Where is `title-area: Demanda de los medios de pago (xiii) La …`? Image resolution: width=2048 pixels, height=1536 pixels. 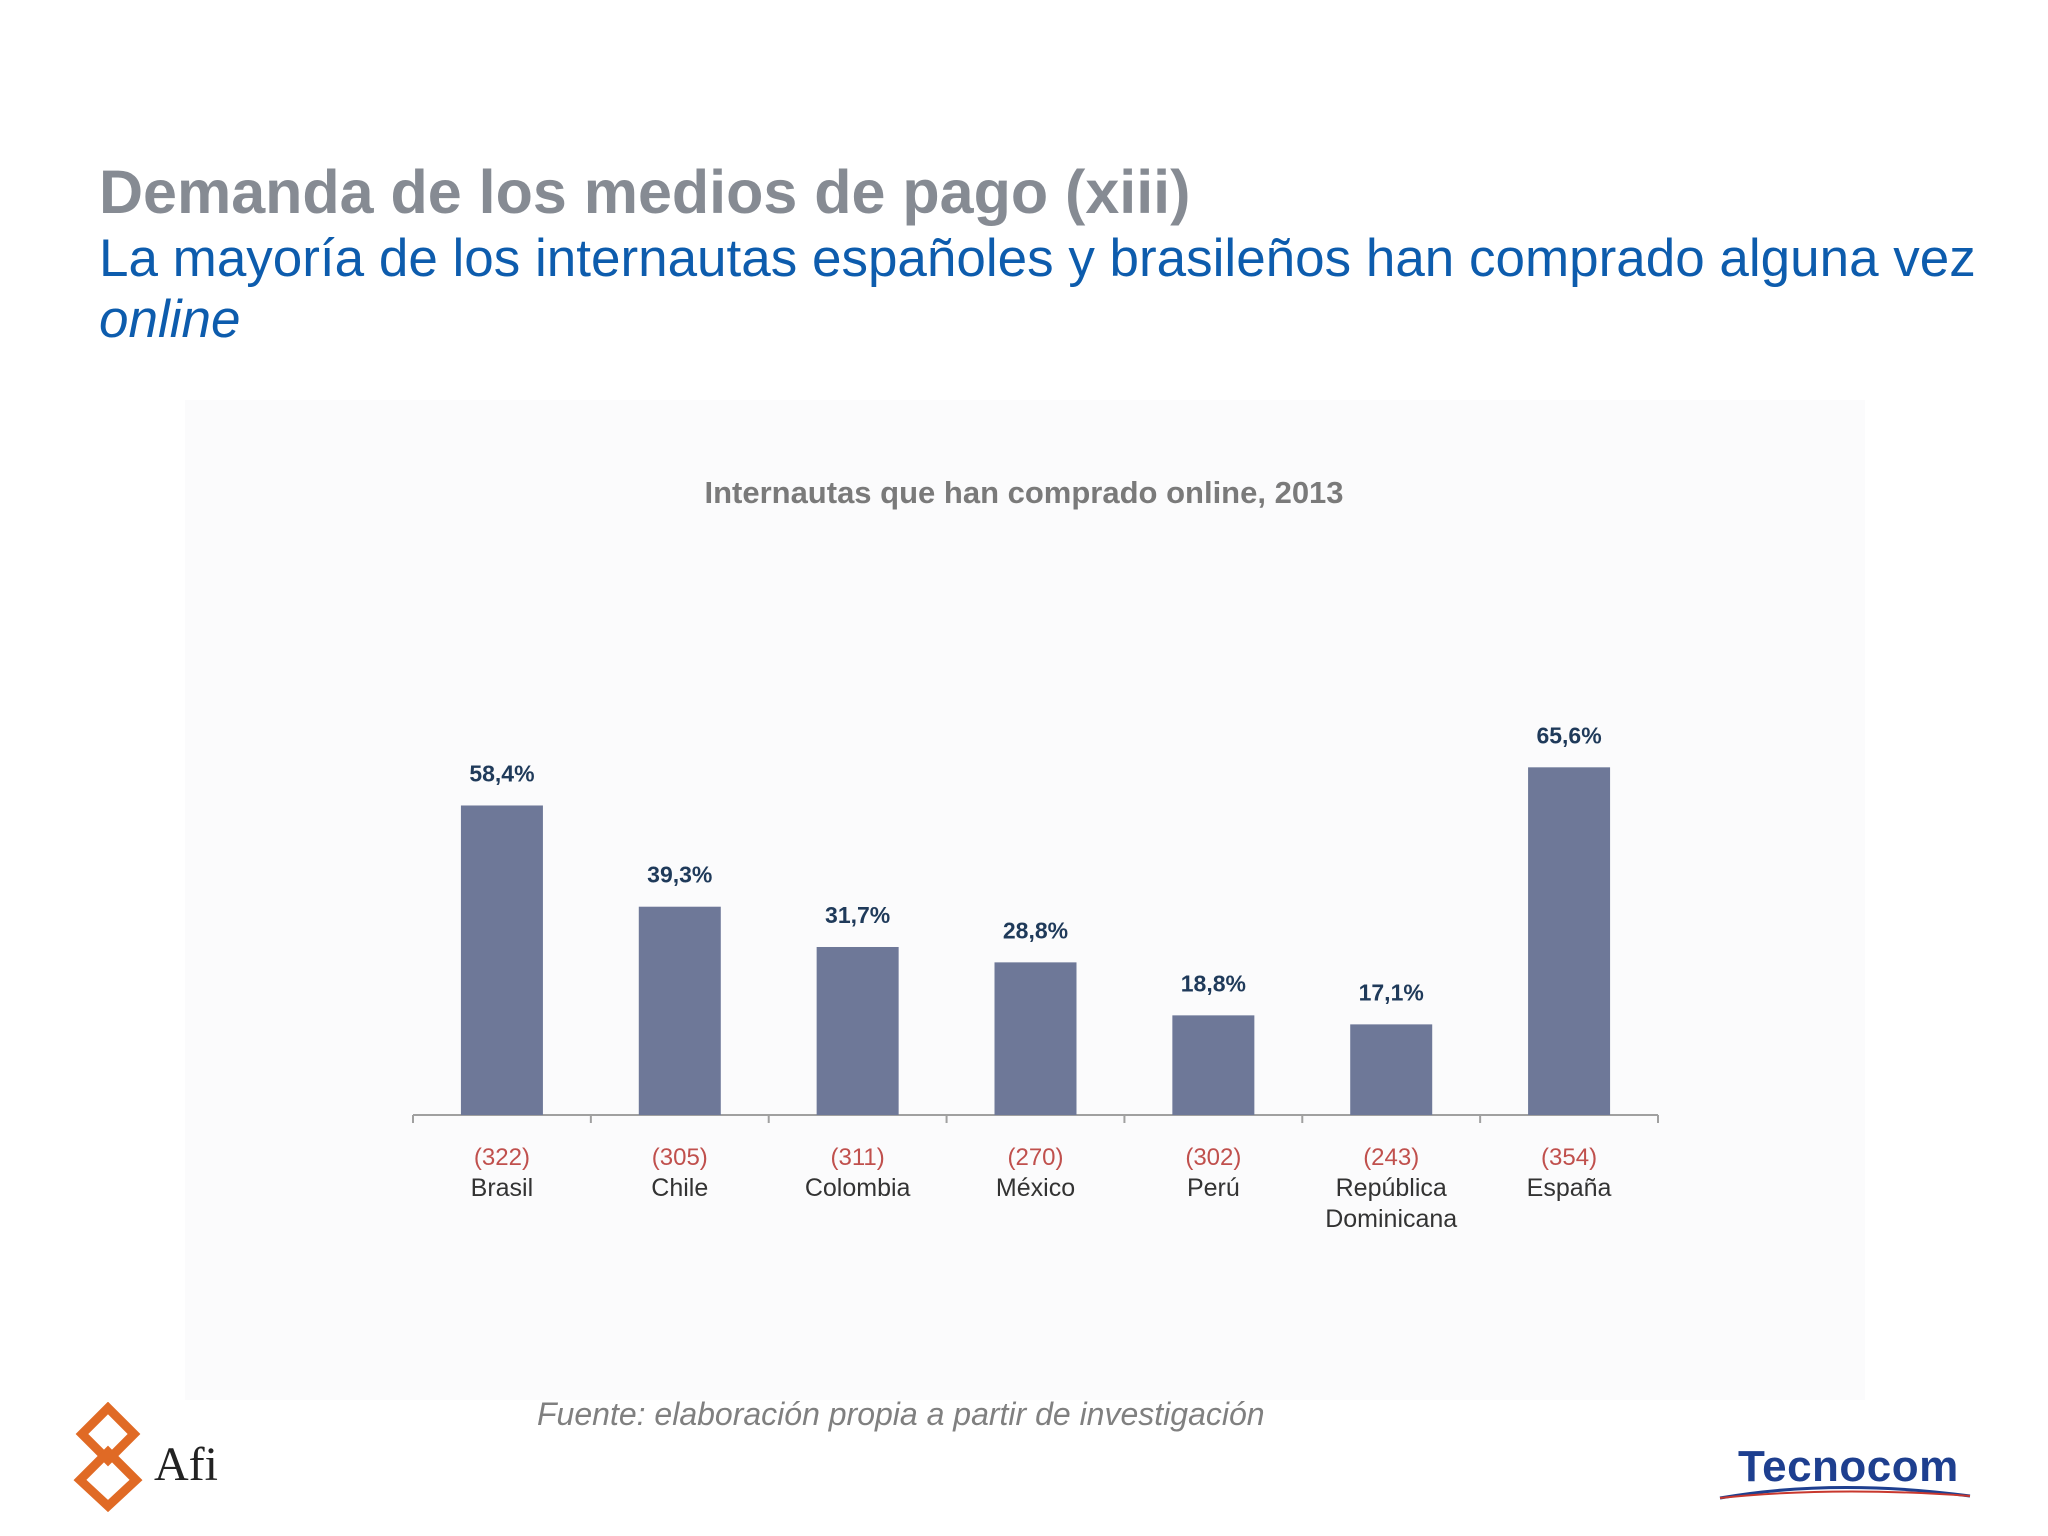
title-area: Demanda de los medios de pago (xiii) La … is located at coordinates (1049, 253).